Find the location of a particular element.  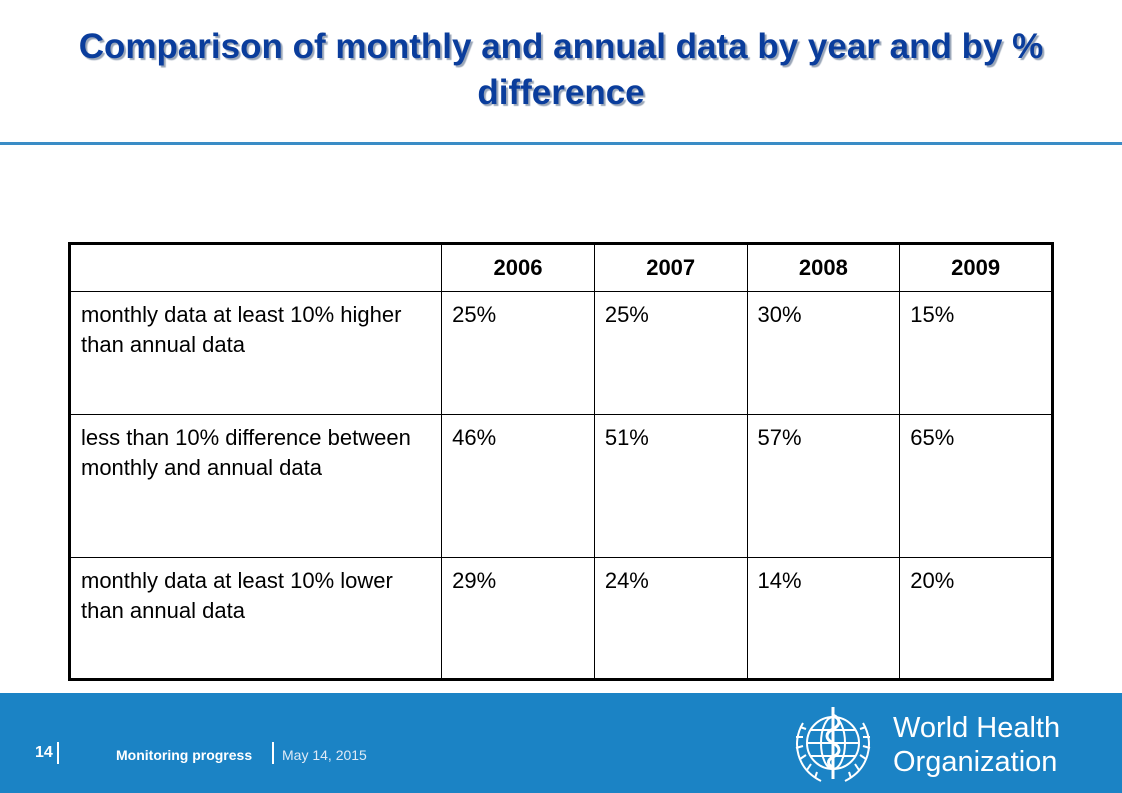

table-cell: 15% is located at coordinates (976, 353).